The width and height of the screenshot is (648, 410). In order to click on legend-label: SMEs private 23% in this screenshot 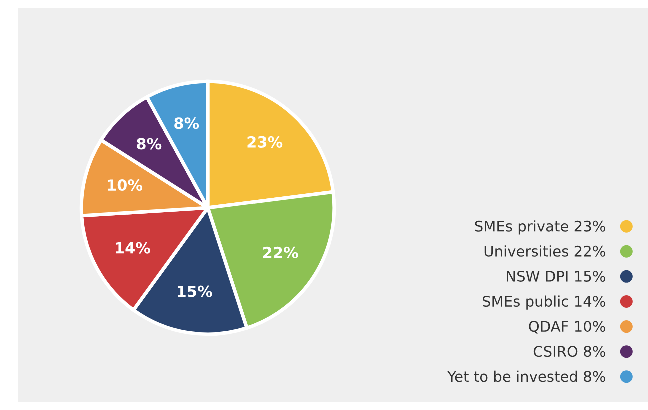, I will do `click(540, 227)`.